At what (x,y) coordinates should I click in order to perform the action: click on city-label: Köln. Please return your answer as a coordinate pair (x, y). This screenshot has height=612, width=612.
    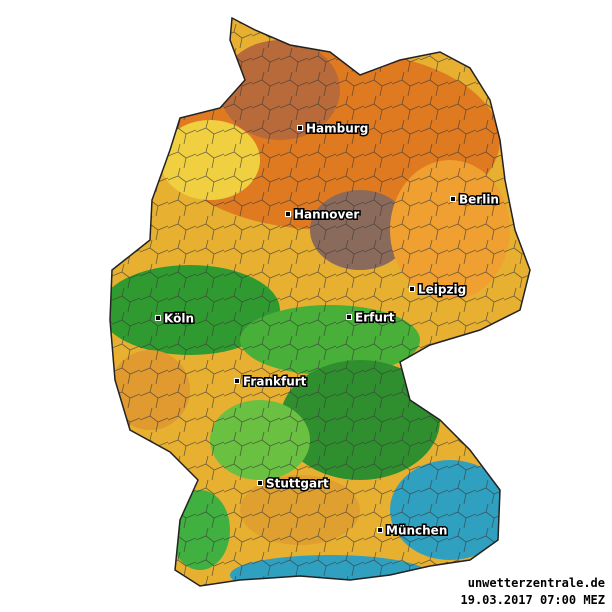
    Looking at the image, I should click on (179, 319).